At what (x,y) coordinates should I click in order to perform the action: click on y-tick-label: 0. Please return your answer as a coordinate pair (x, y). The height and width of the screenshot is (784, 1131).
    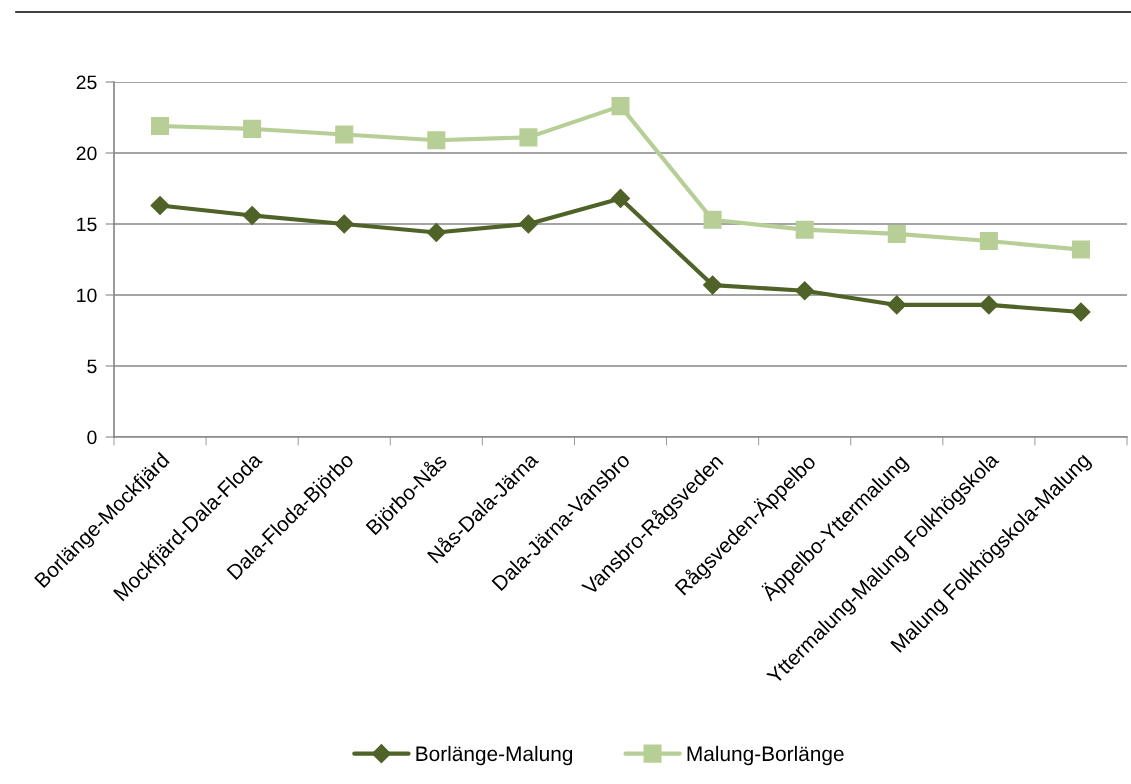
    Looking at the image, I should click on (92, 437).